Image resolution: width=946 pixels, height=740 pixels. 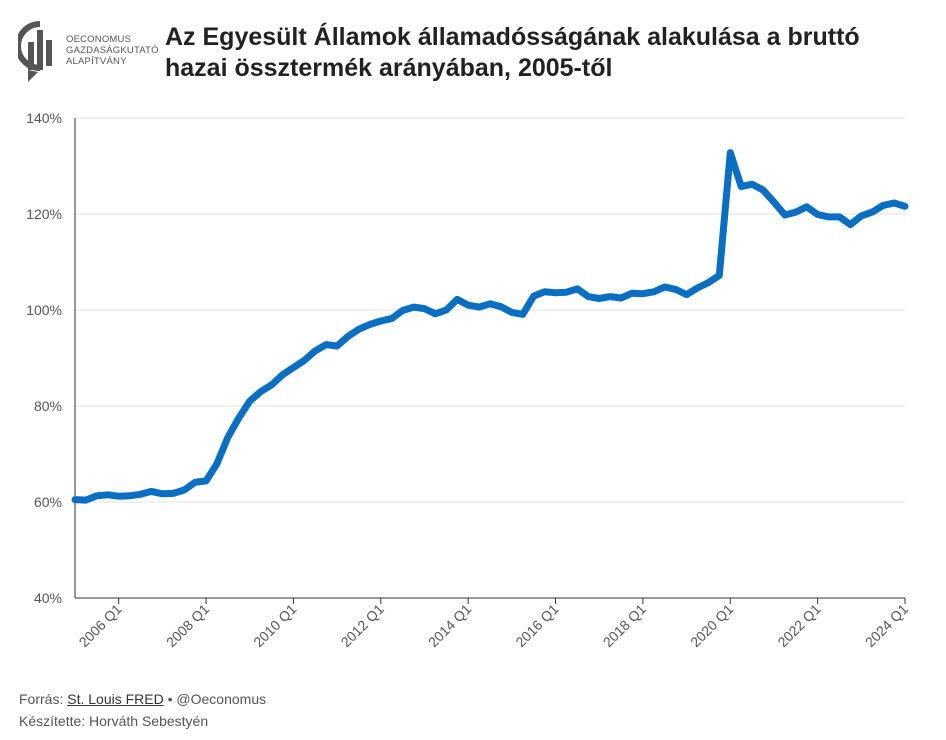 I want to click on logo-mark-icon, so click(x=33, y=51).